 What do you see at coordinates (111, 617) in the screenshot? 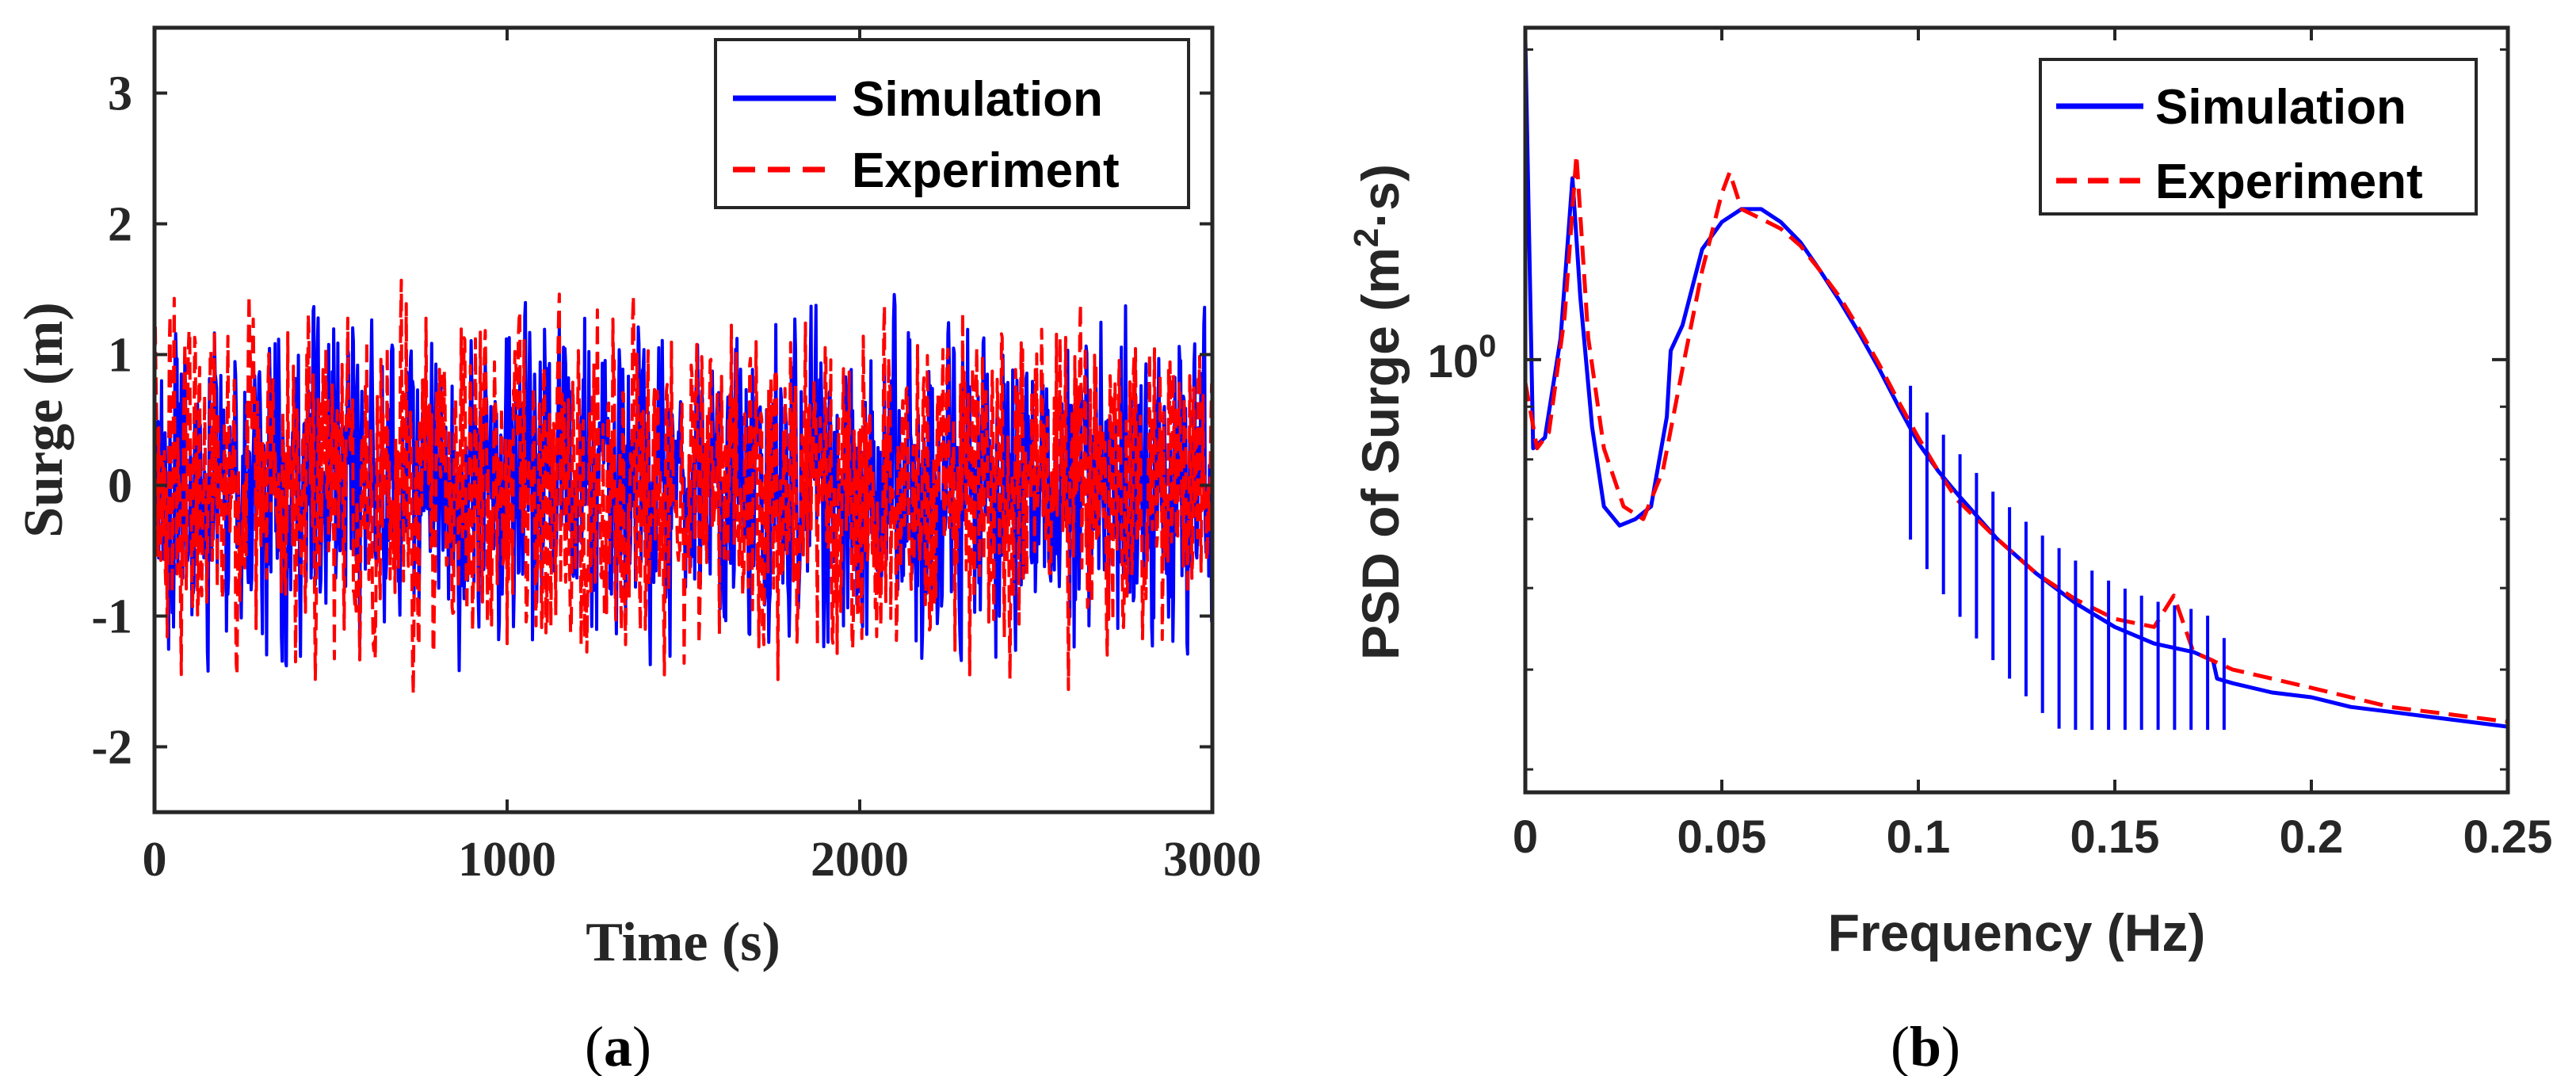
I see `a-y-tick-label: -1` at bounding box center [111, 617].